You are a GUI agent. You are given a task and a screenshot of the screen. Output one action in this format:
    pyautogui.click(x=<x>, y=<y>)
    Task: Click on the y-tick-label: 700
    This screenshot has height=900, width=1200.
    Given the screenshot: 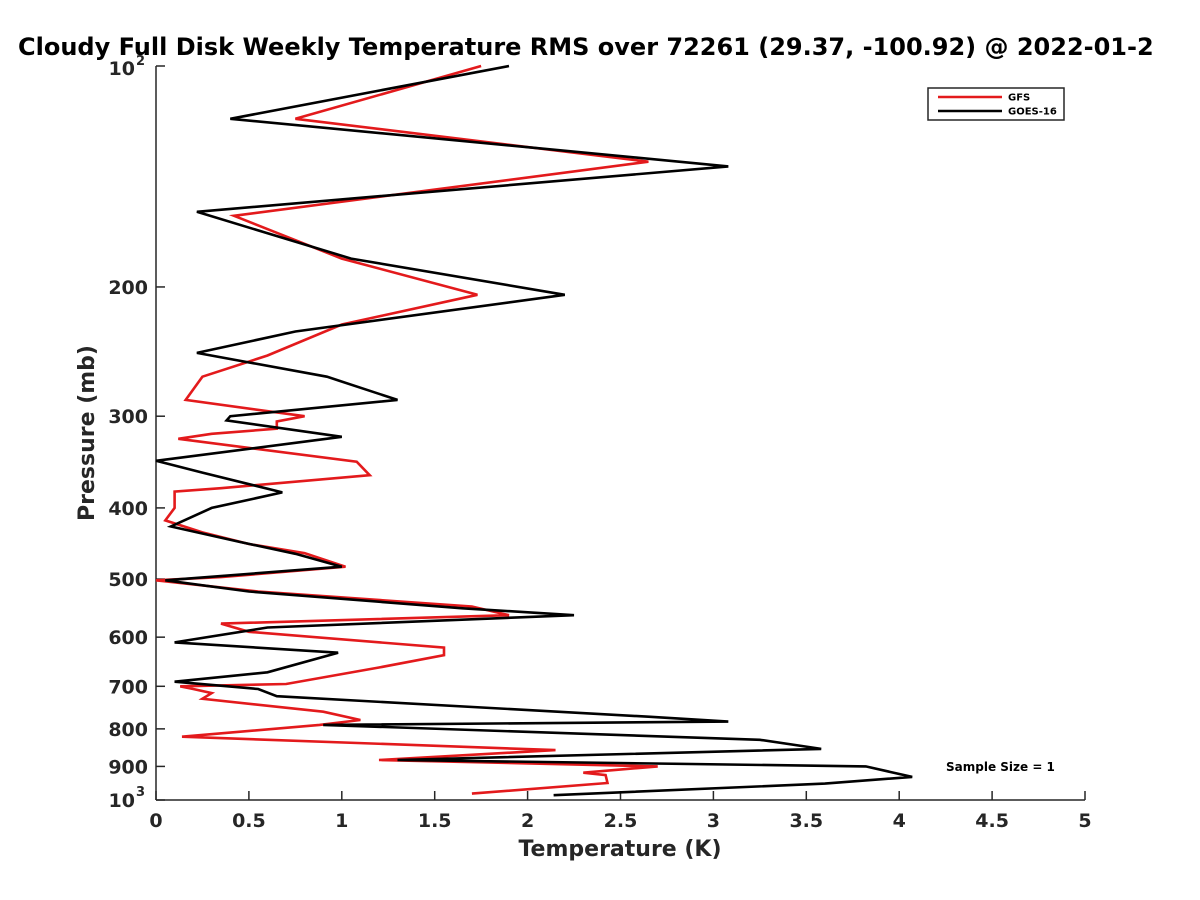 What is the action you would take?
    pyautogui.click(x=128, y=687)
    